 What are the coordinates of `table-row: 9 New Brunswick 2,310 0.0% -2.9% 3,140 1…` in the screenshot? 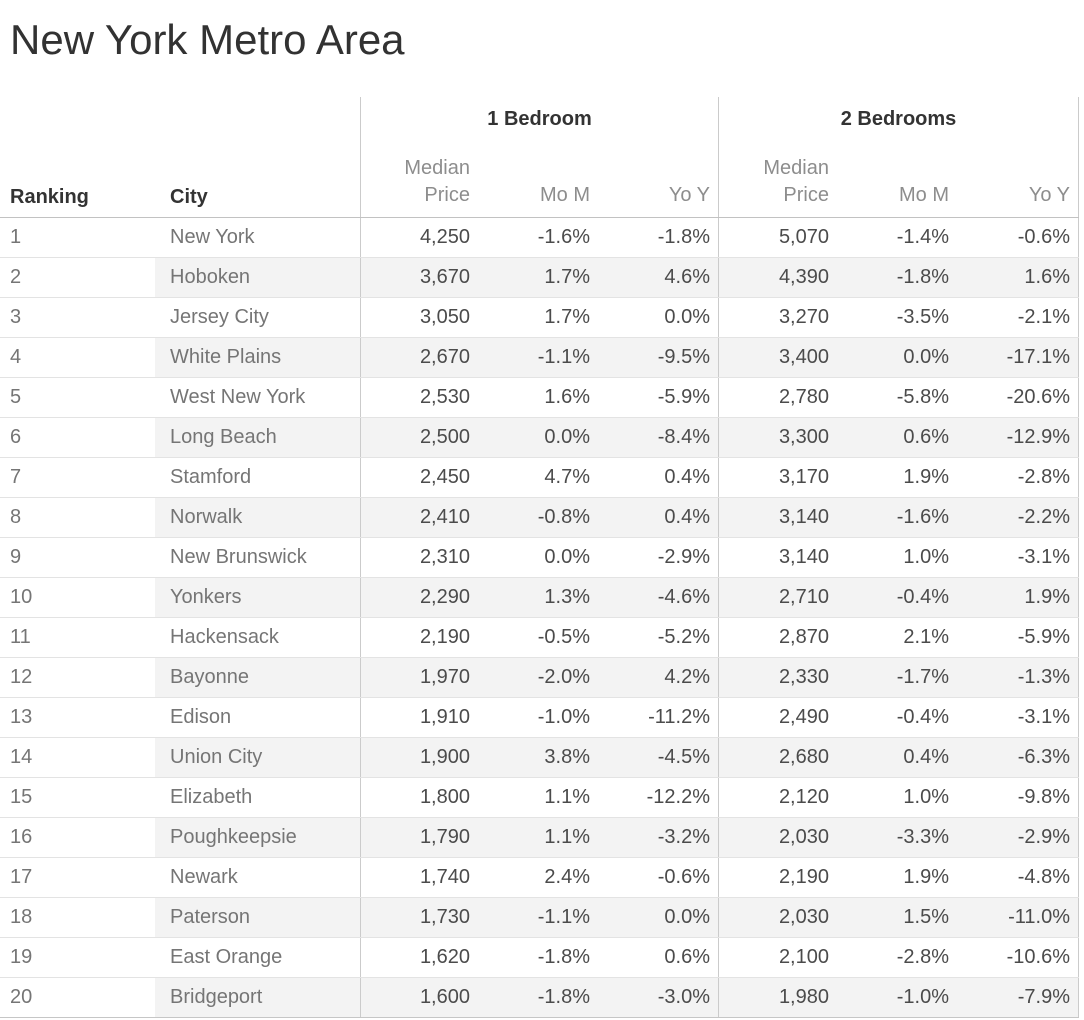 It's located at (539, 558).